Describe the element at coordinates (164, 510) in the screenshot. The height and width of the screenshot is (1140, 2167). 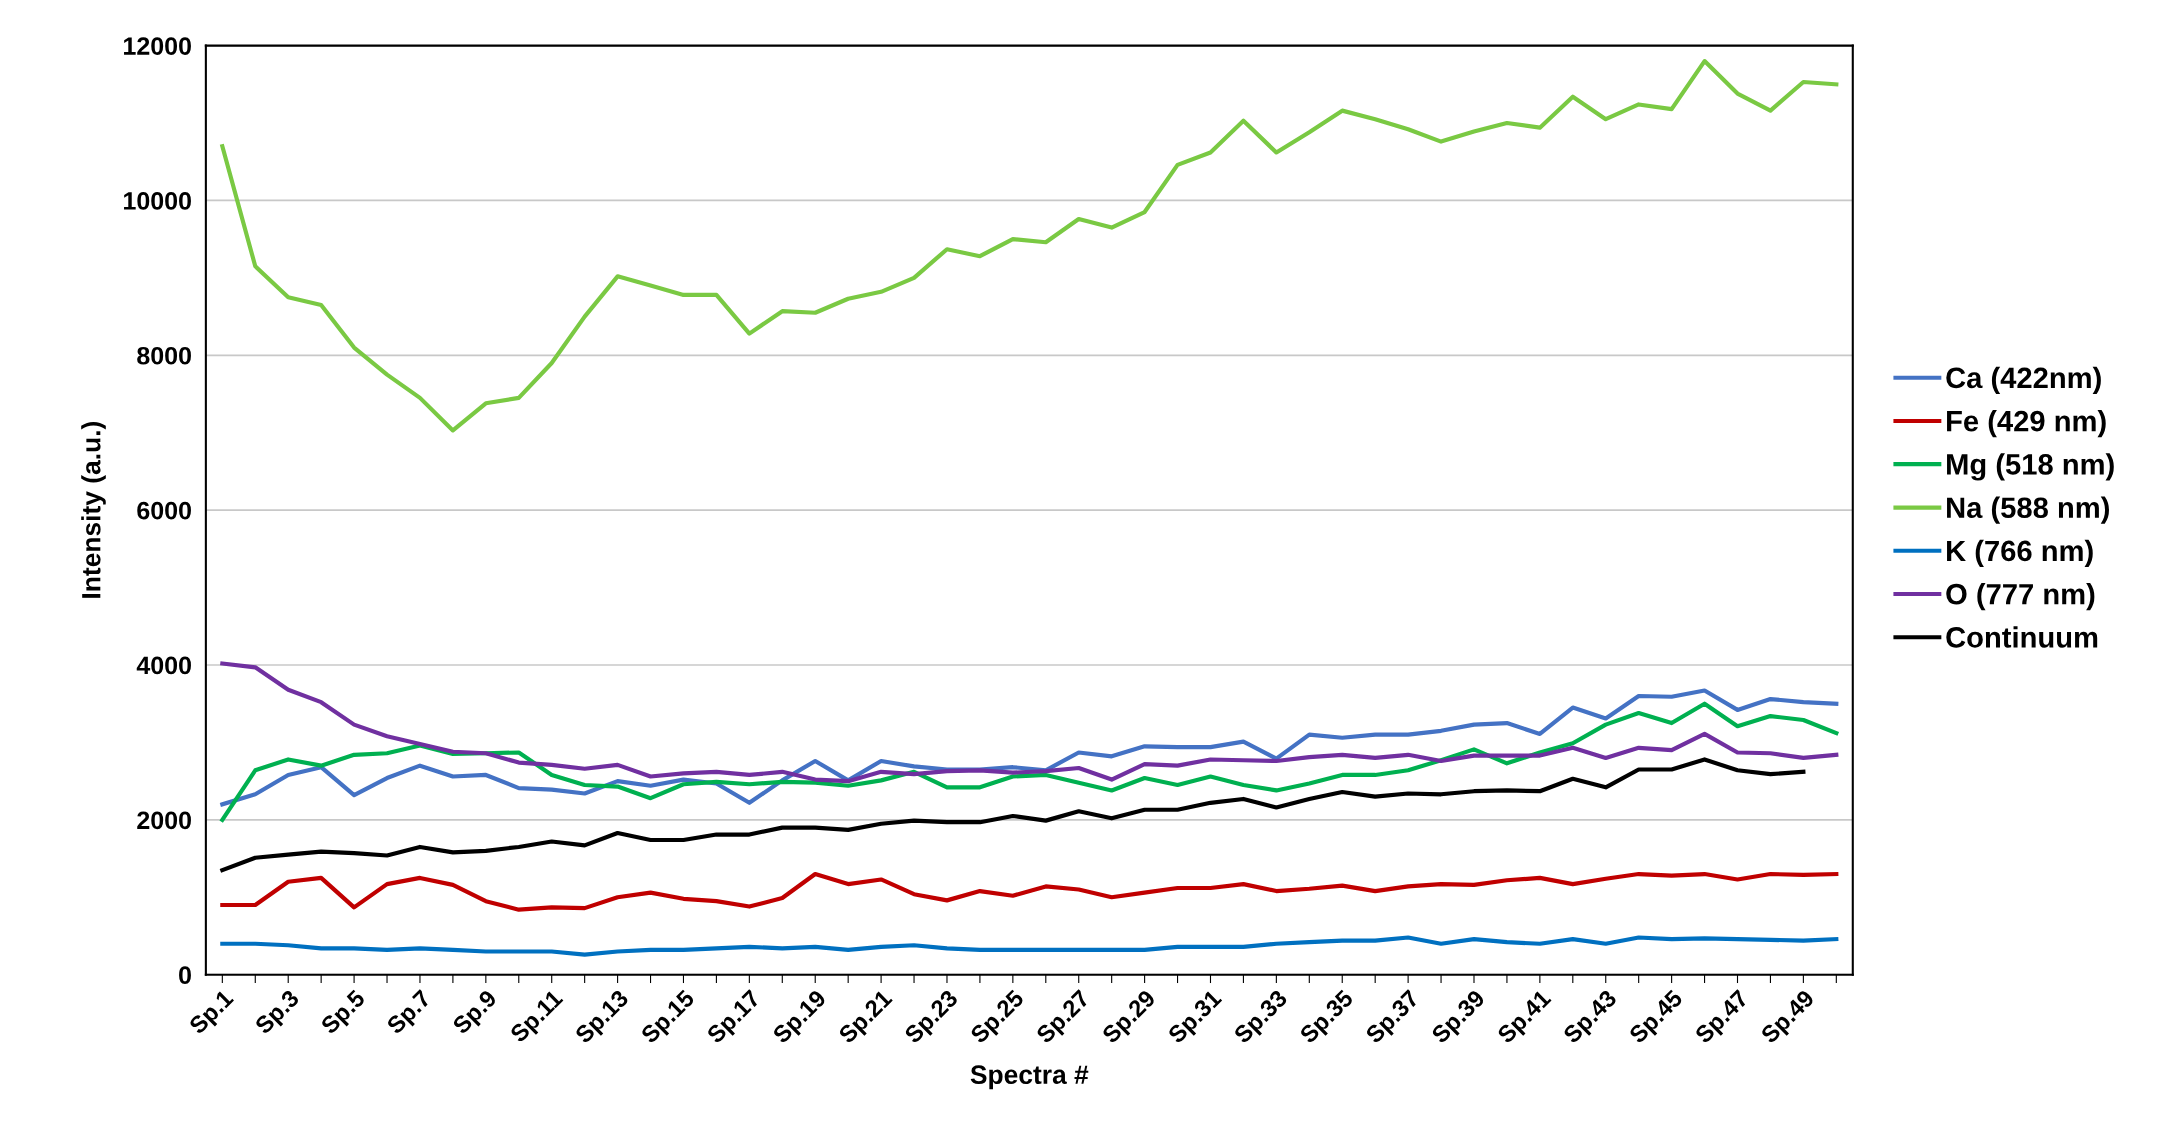
I see `y-tick-label: 6000` at that location.